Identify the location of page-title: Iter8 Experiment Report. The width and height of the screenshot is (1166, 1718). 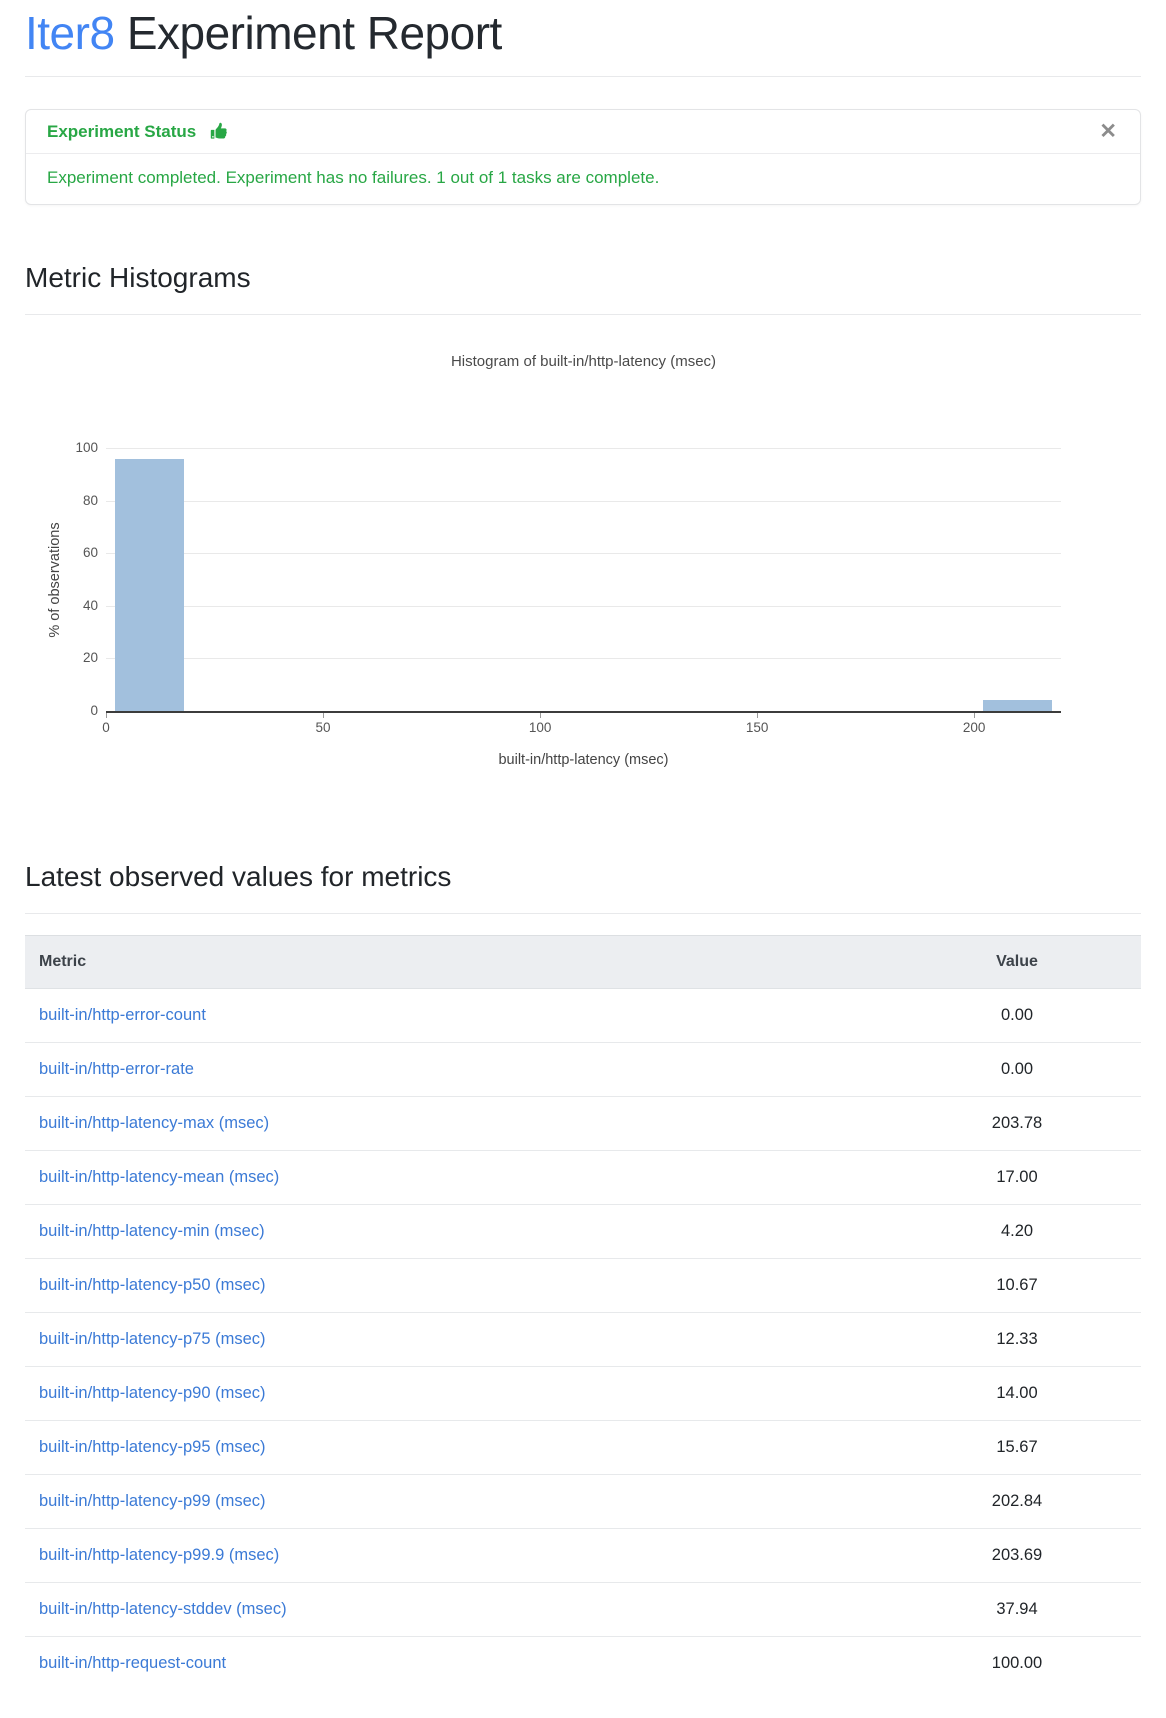
(583, 33).